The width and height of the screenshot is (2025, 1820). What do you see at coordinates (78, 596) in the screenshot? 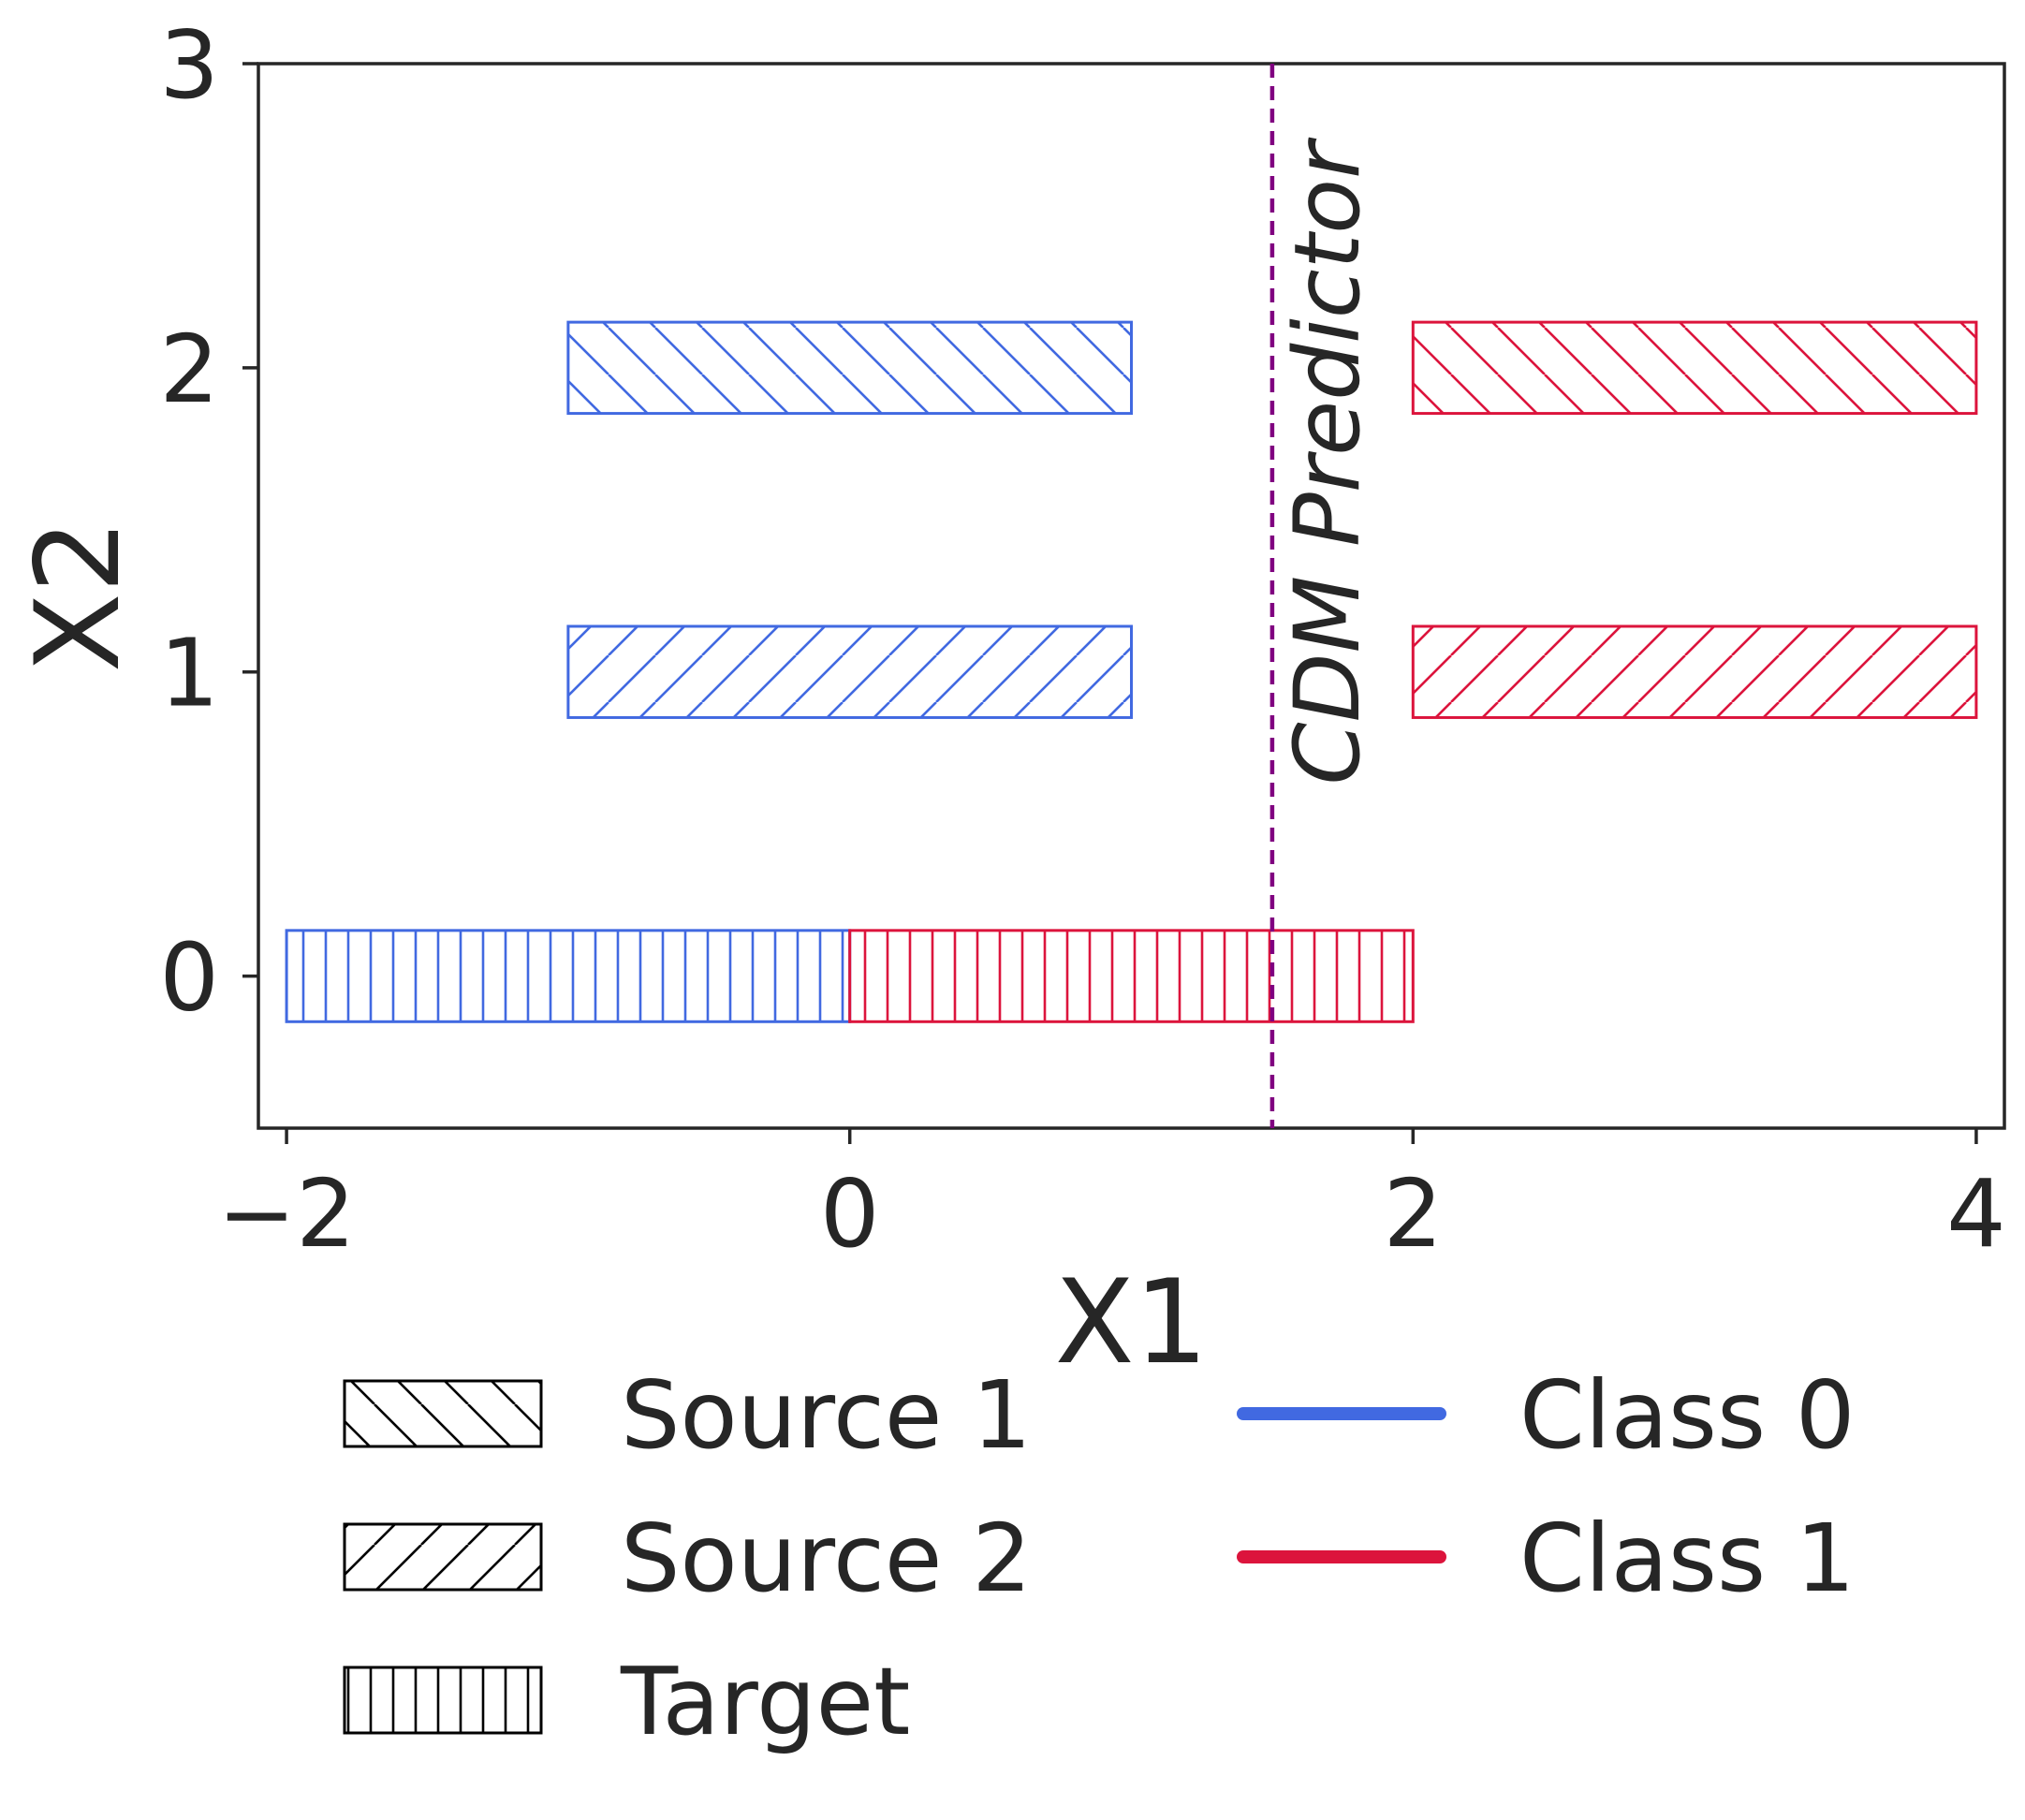
I see `y-axis-title: X2` at bounding box center [78, 596].